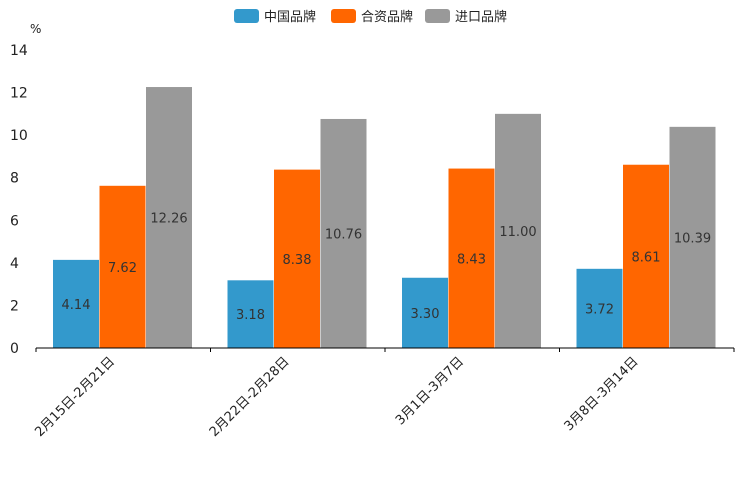  I want to click on y-tick-label-4: 4, so click(14, 264).